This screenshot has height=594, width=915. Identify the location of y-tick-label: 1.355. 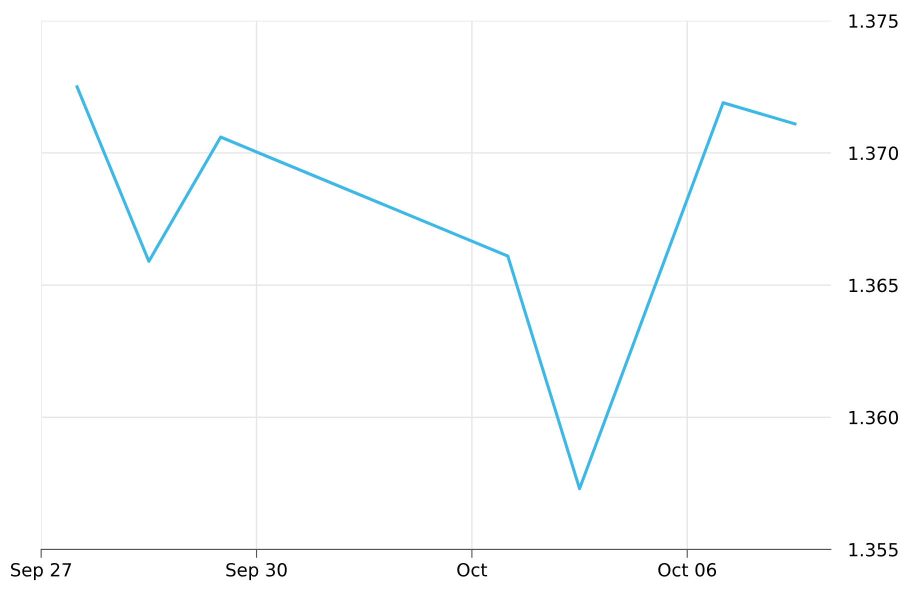
(873, 549).